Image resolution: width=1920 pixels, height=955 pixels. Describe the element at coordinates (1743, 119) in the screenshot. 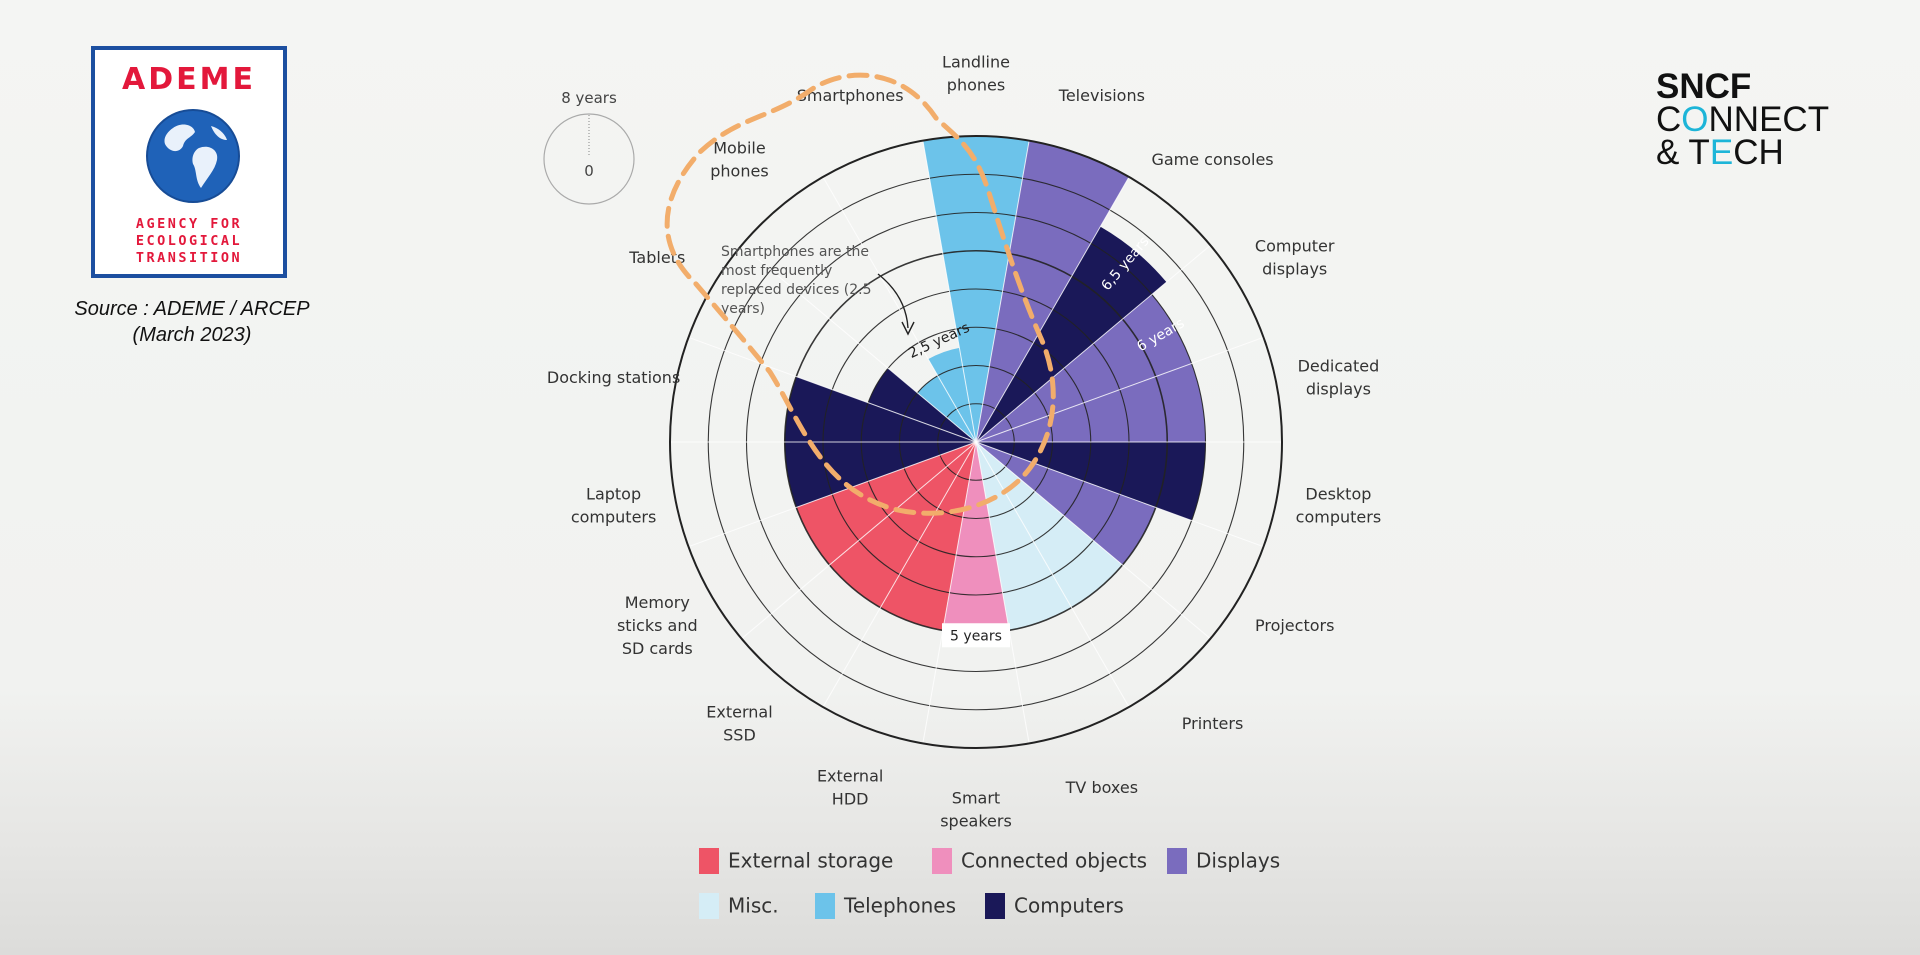

I see `sncf-connect-tech-logo: SNCF CONNECT & TECH` at that location.